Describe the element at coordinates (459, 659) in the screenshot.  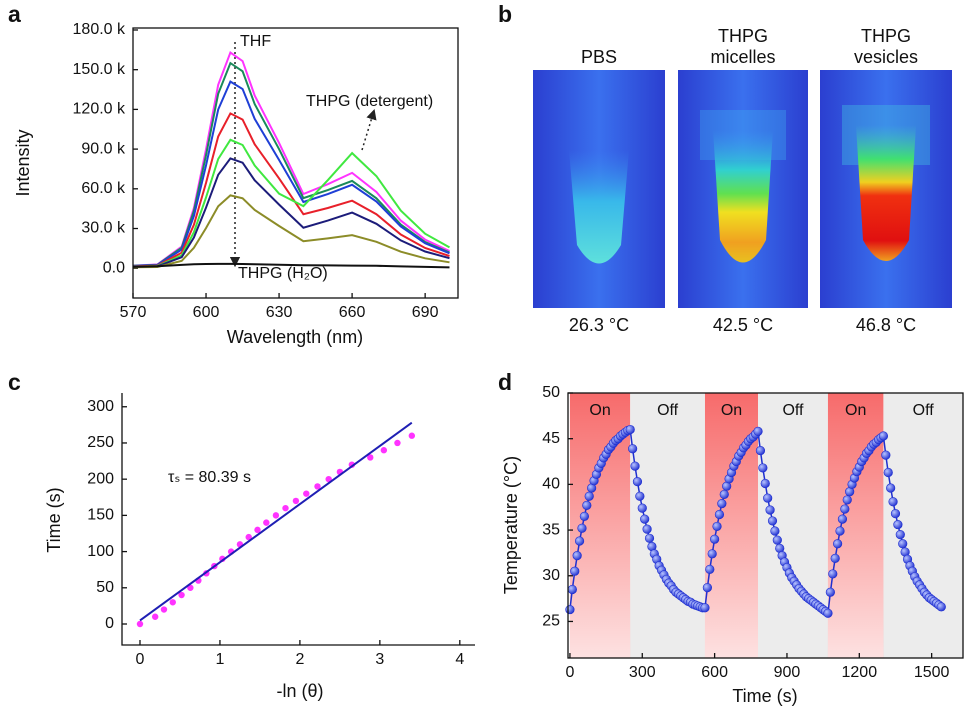
I see `x-tick-label: 4` at that location.